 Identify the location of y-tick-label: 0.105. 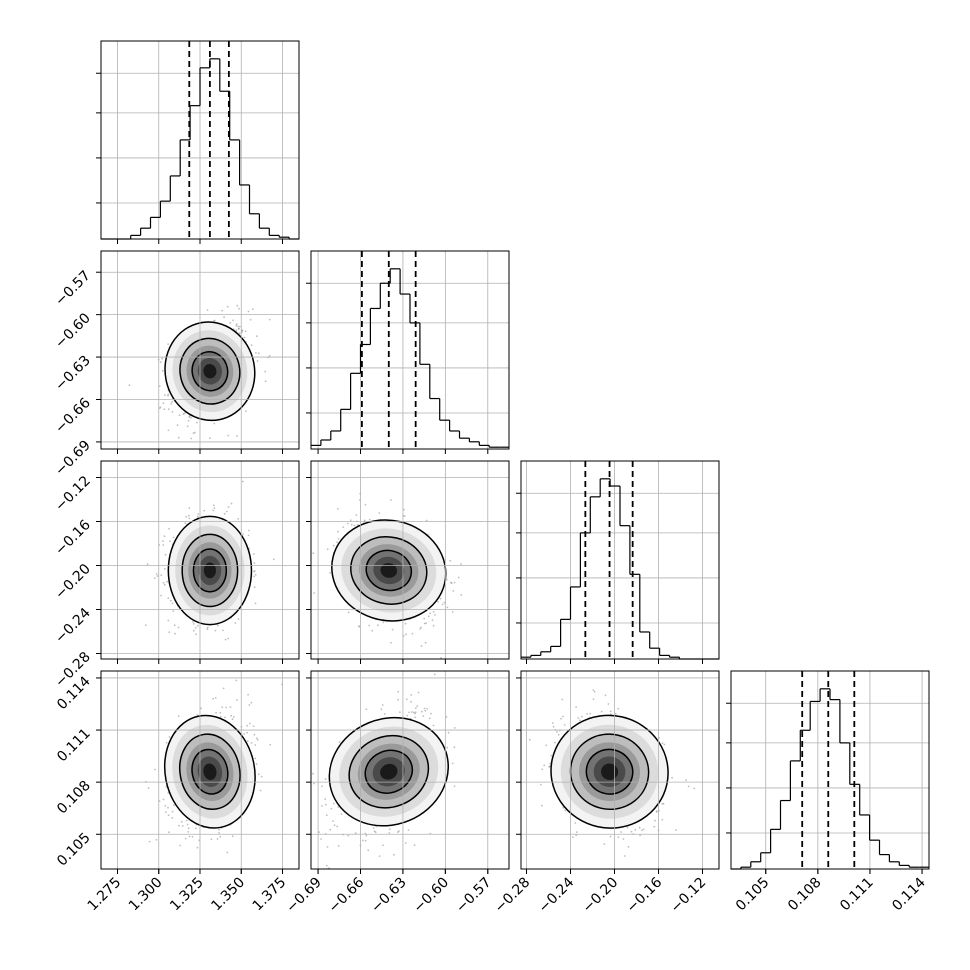
(74, 850).